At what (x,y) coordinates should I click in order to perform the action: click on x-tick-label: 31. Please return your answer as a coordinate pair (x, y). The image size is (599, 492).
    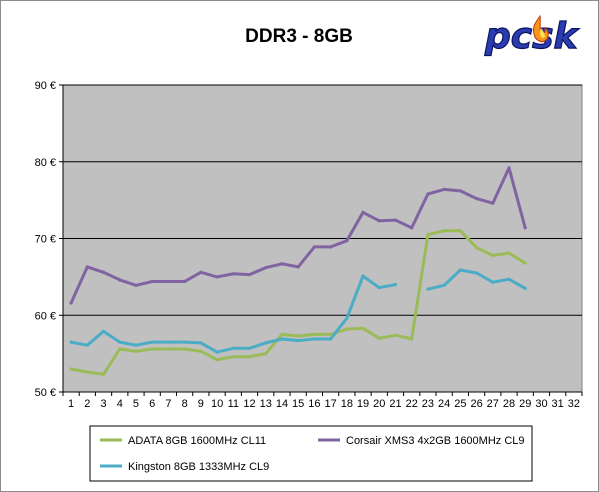
    Looking at the image, I should click on (558, 404).